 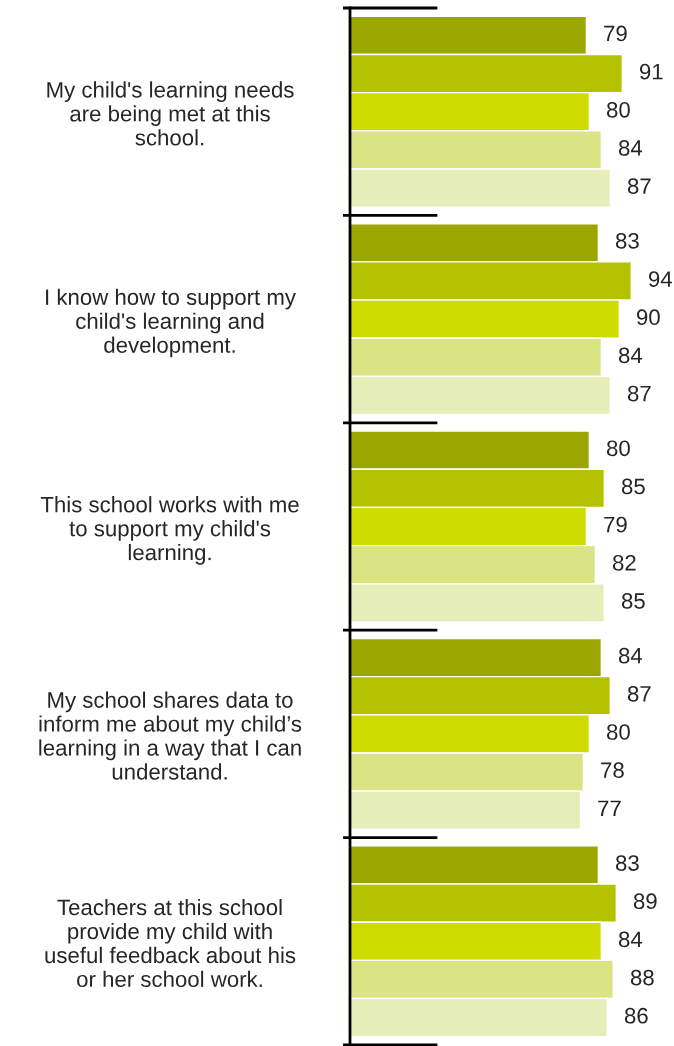 I want to click on data-label: 90, so click(x=648, y=317).